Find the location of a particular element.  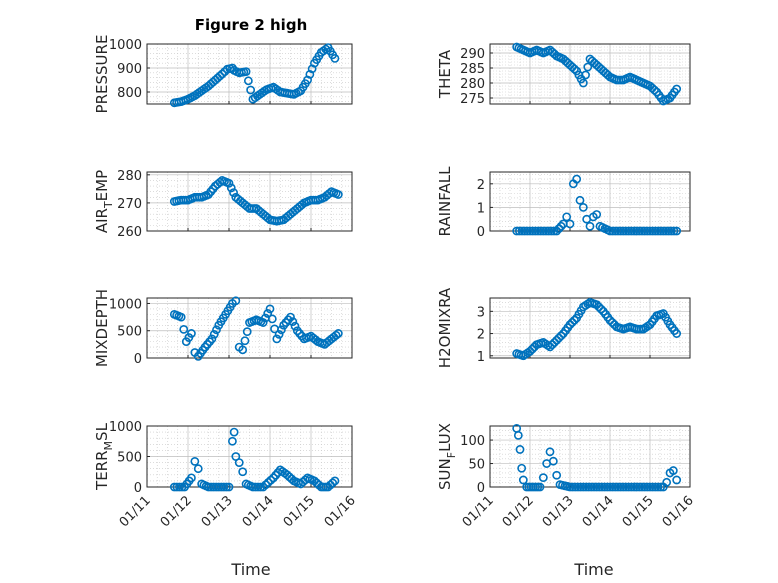

figure-title: Figure 2 high is located at coordinates (251, 25).